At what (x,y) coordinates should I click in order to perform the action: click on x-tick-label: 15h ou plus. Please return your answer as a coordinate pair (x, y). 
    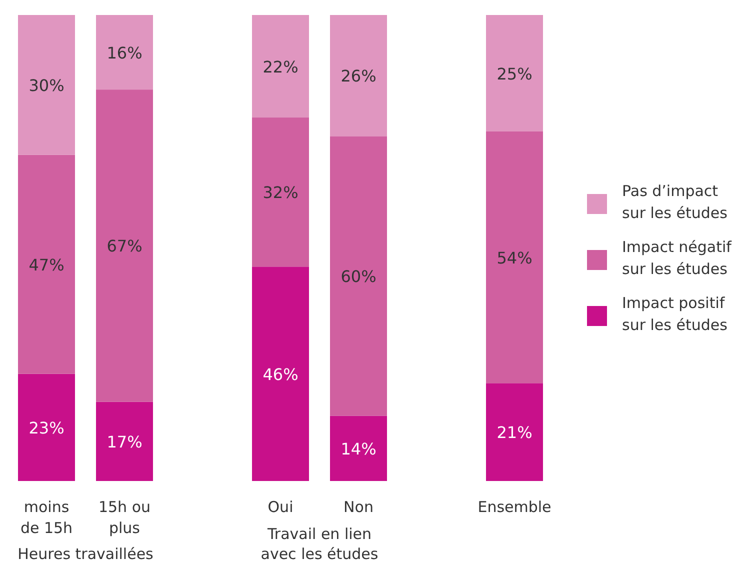
    Looking at the image, I should click on (124, 517).